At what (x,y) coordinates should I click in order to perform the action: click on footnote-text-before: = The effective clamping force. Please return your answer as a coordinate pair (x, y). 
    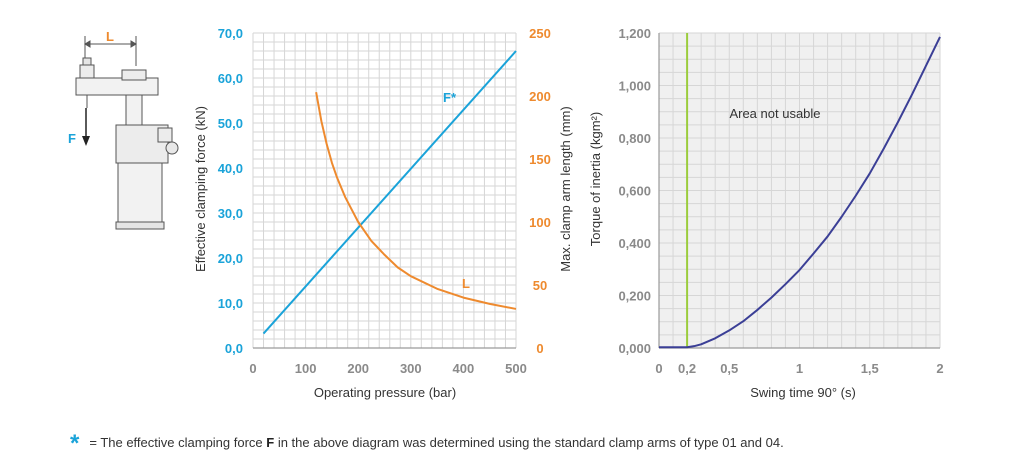
    Looking at the image, I should click on (178, 442).